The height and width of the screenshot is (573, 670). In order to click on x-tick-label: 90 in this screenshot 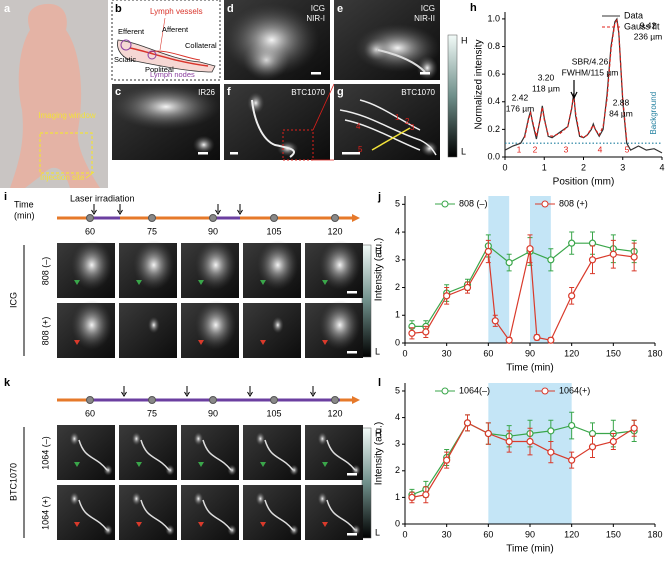, I will do `click(530, 534)`.